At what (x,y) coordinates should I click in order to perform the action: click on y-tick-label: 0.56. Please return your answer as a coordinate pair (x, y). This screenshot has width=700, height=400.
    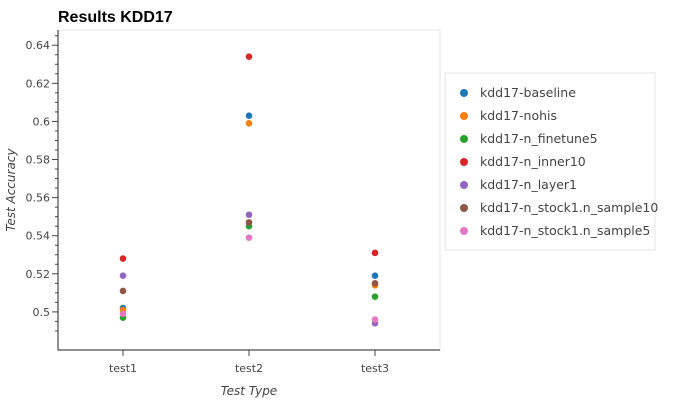
    Looking at the image, I should click on (38, 198).